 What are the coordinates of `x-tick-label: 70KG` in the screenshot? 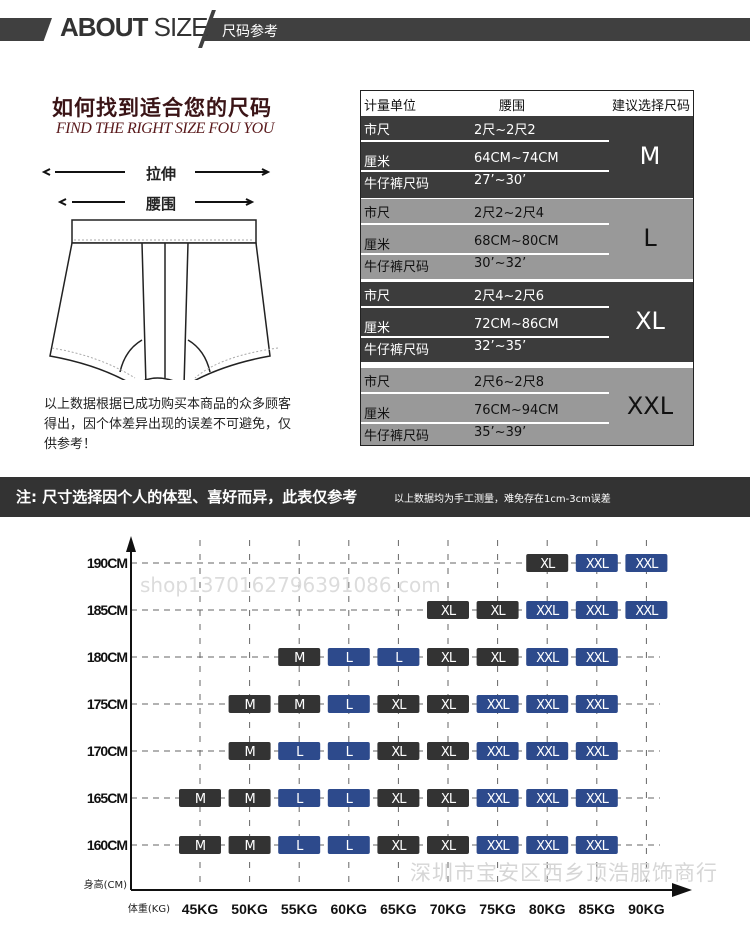 It's located at (448, 909).